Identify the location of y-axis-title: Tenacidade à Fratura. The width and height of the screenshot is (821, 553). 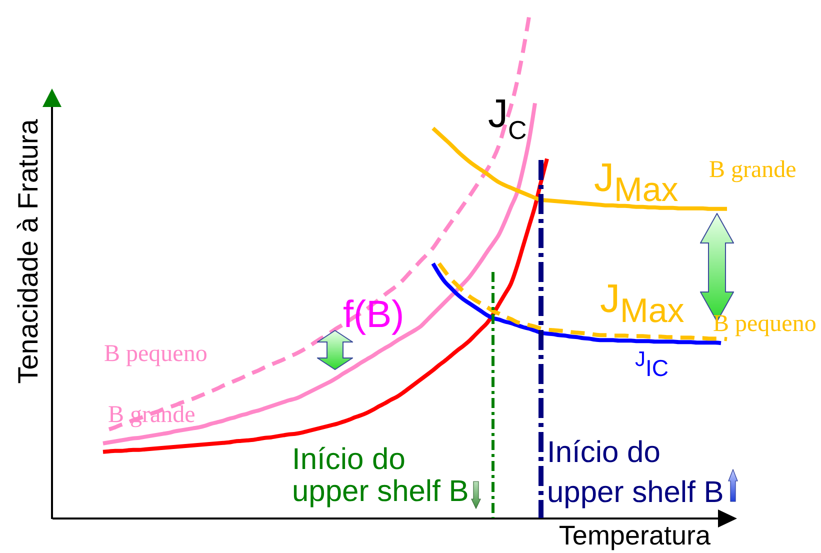
(28, 251).